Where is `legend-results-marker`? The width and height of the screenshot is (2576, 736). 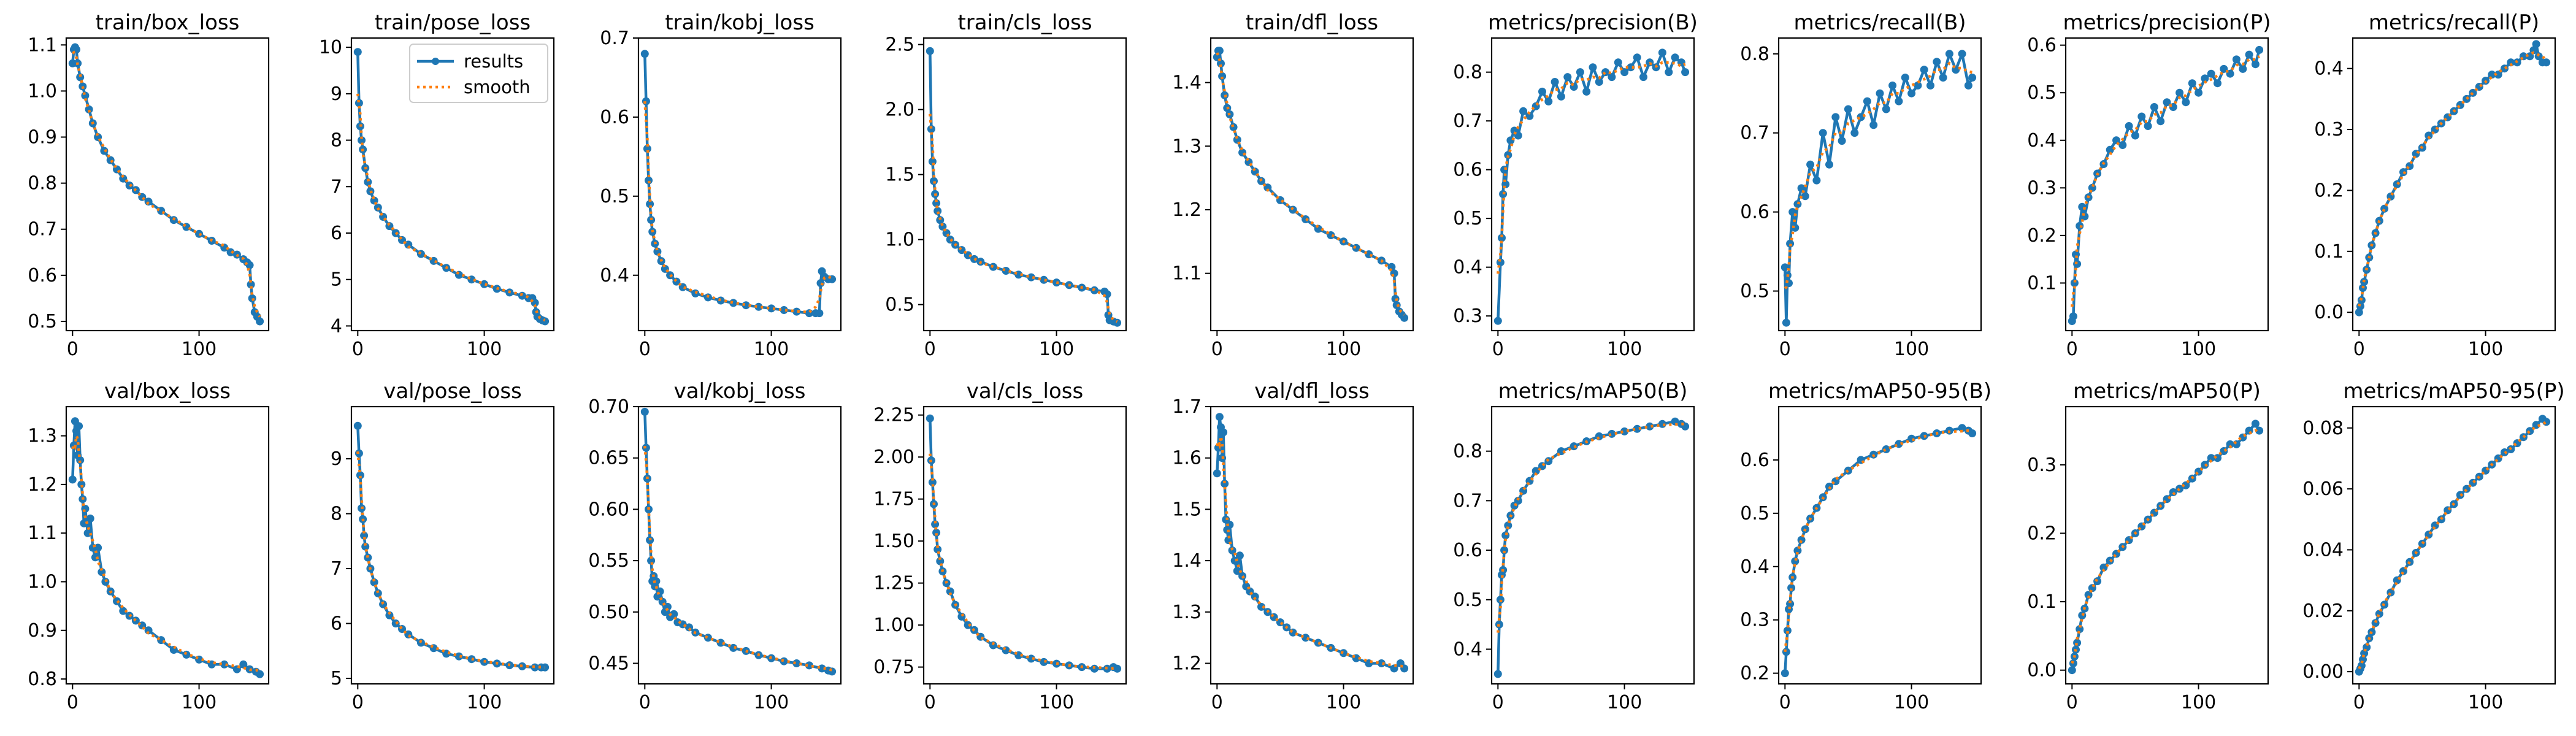 legend-results-marker is located at coordinates (435, 61).